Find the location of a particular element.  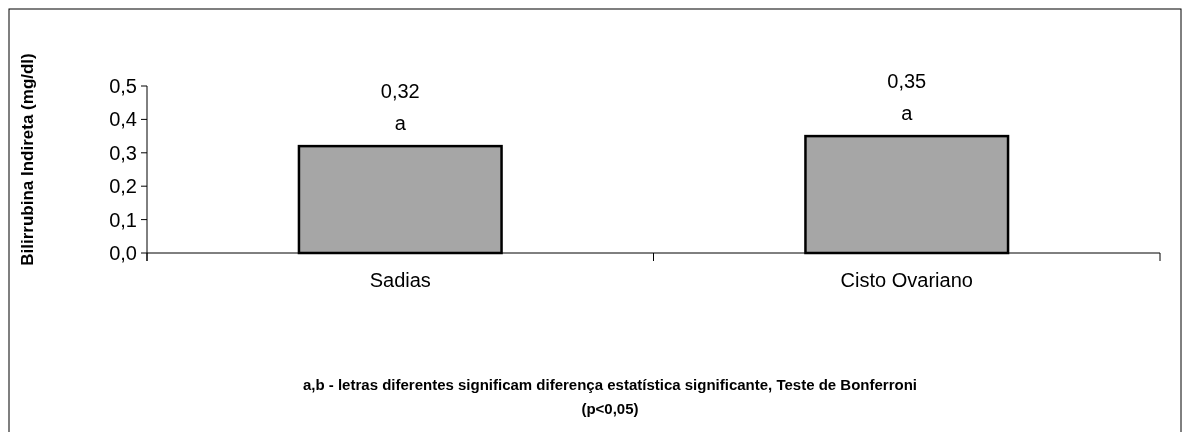

text: a,b - letras diferentes significam diferença estatística significante, Teste de Bonferroni (p<0,05) is located at coordinates (610, 396).